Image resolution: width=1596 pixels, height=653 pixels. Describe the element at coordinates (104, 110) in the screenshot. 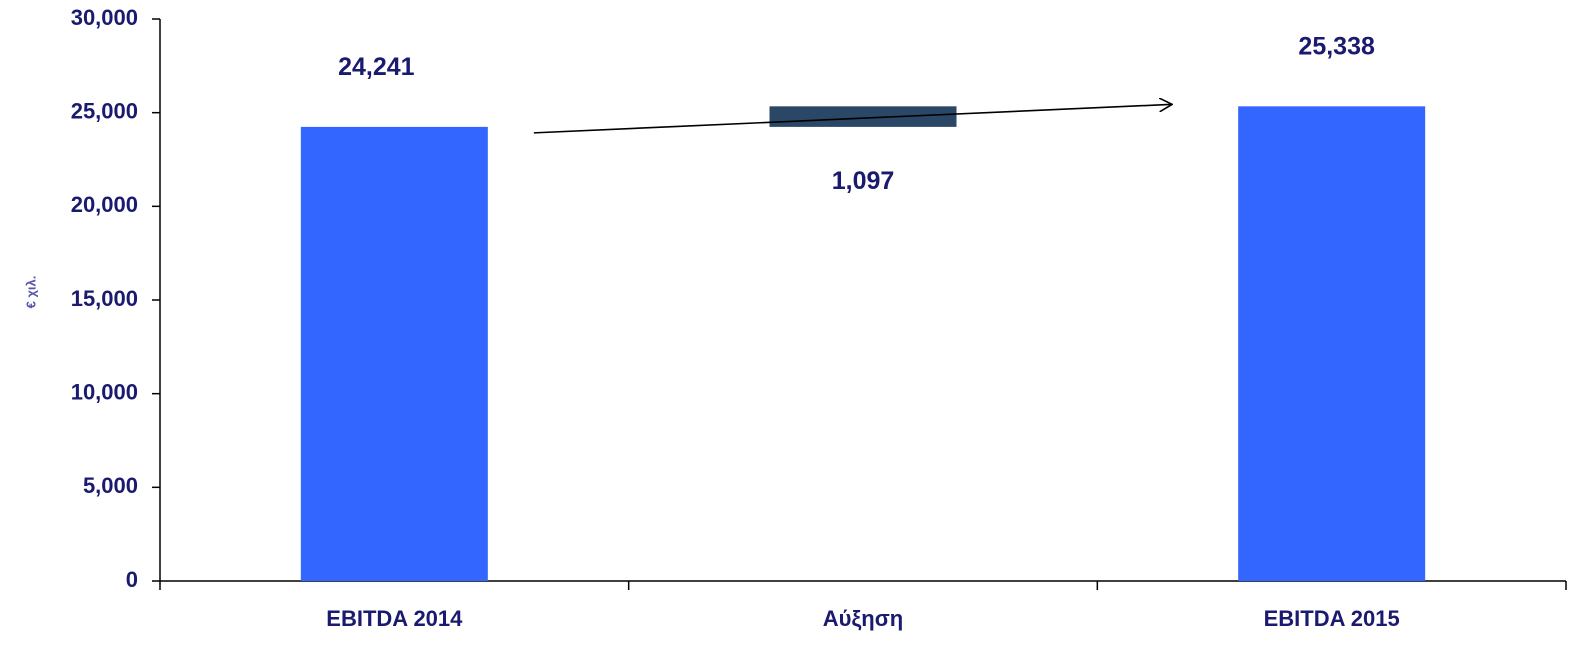

I see `y-tick-label: 25,000` at that location.